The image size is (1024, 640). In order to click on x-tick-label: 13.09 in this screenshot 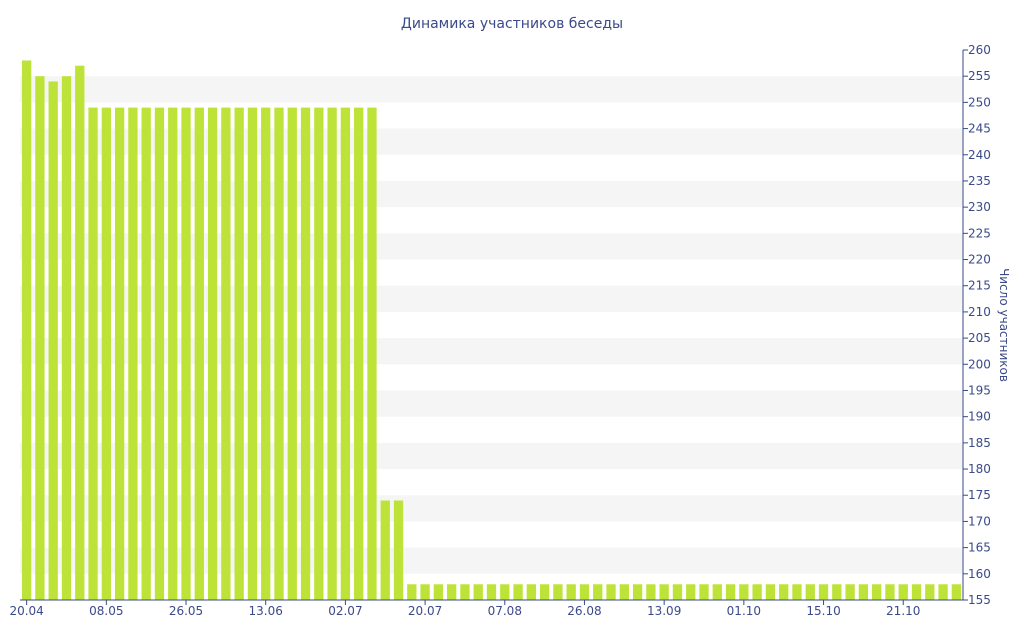, I will do `click(664, 611)`.